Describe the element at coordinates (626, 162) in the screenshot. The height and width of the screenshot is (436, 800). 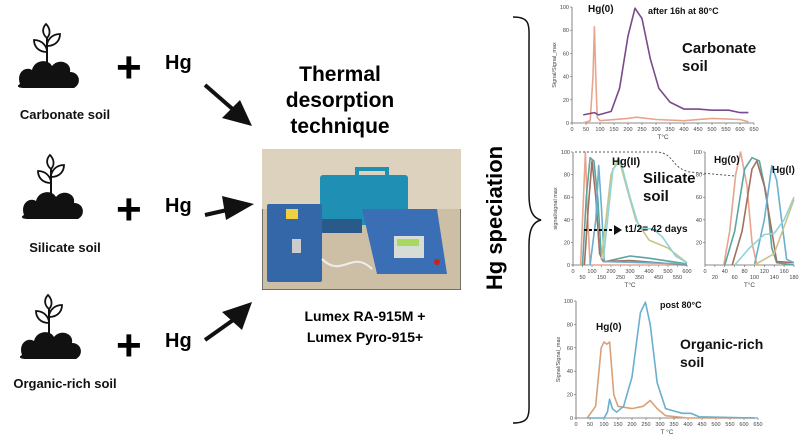
I see `chart-annotation: Hg(II)` at that location.